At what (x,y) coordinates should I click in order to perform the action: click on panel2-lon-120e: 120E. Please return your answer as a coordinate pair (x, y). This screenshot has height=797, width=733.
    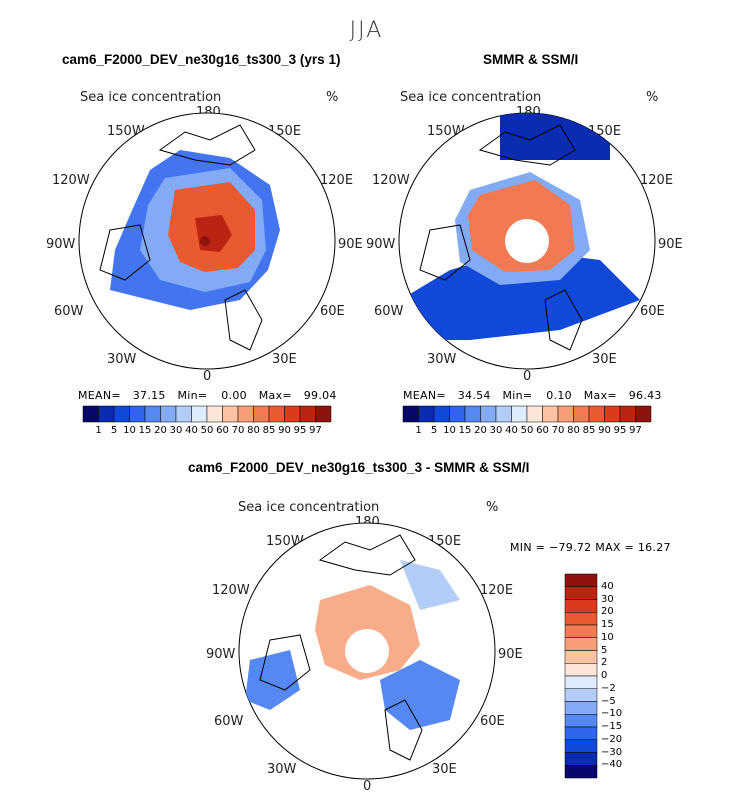
    Looking at the image, I should click on (657, 180).